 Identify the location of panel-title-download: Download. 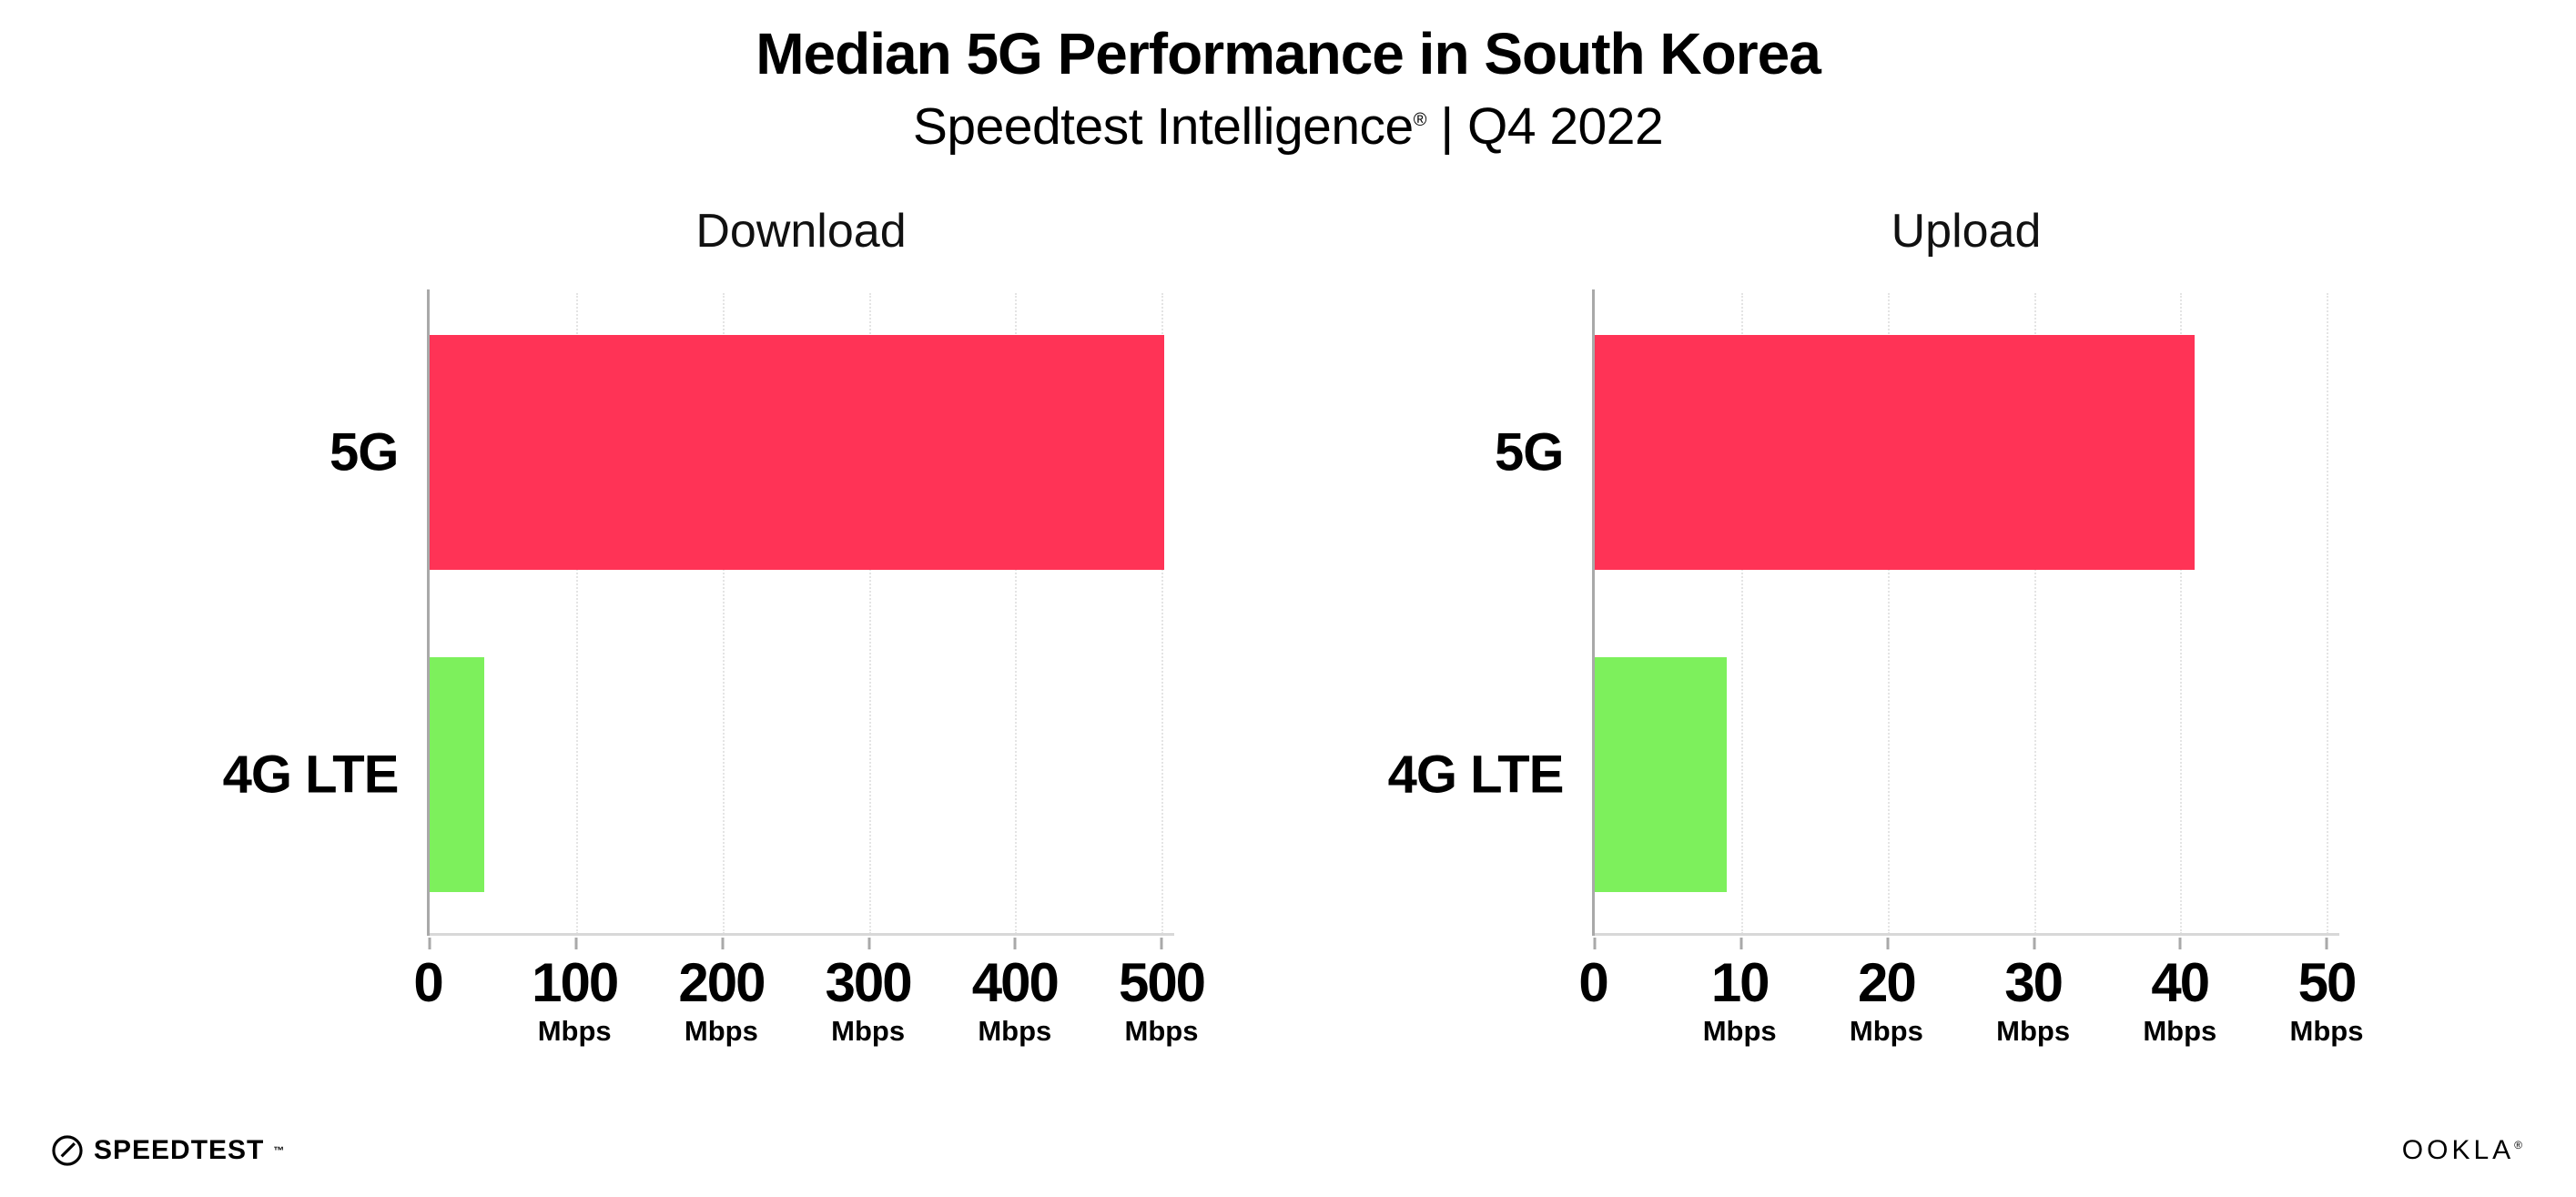
(801, 231).